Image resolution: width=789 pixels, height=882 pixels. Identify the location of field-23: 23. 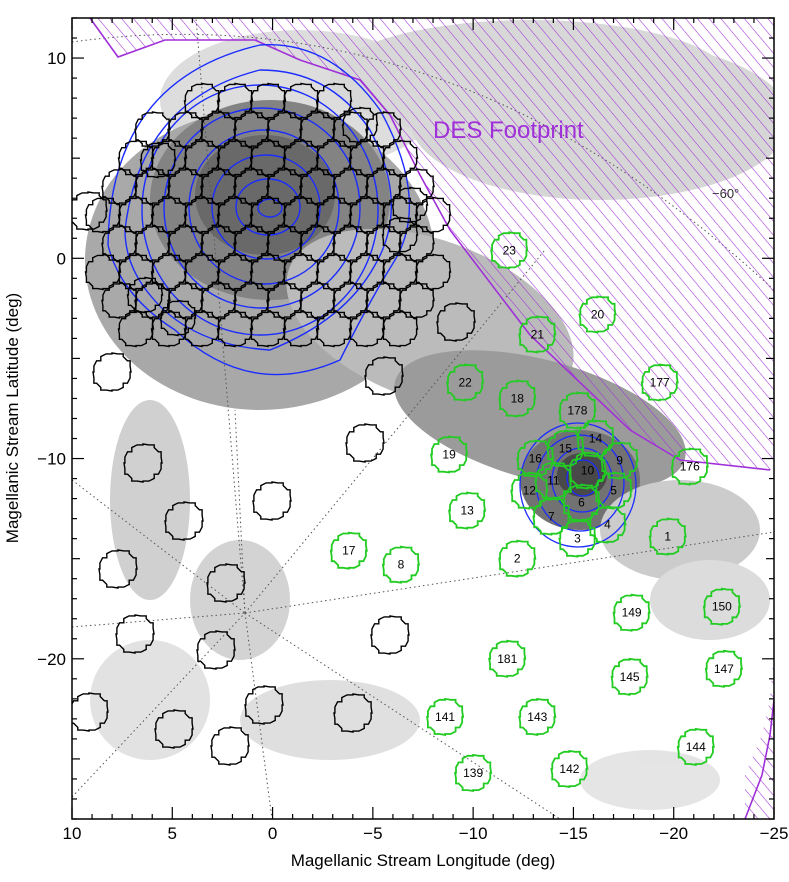
(509, 250).